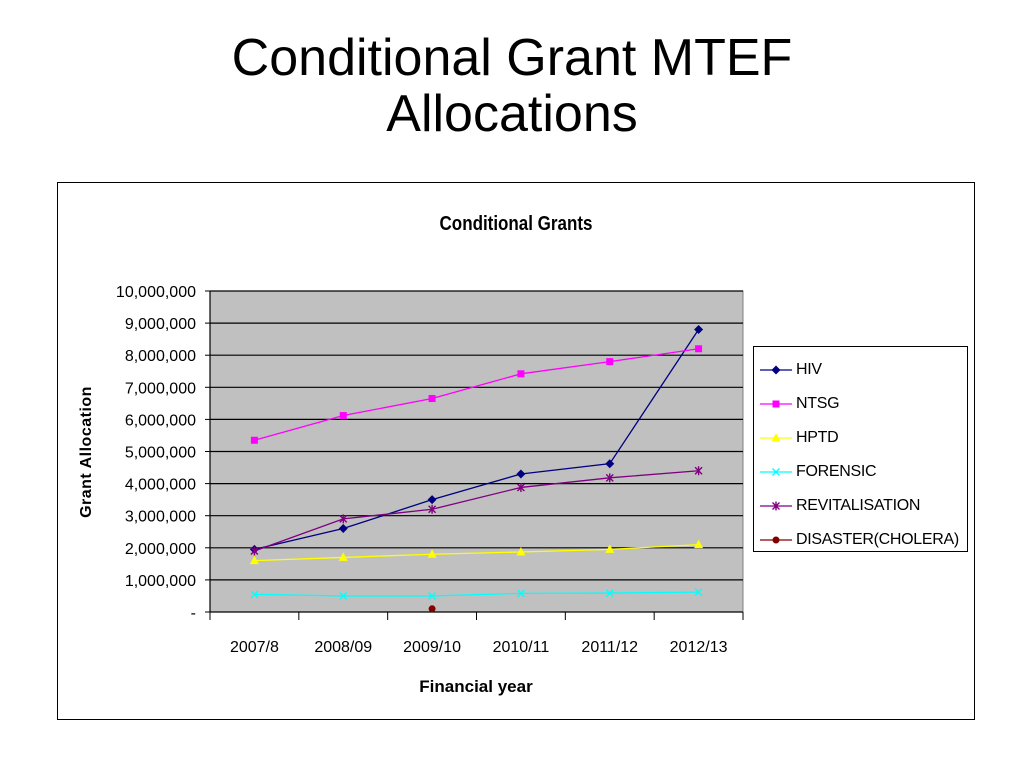 The image size is (1024, 768). I want to click on slide-title: Conditional Grant MTEF Allocations, so click(512, 86).